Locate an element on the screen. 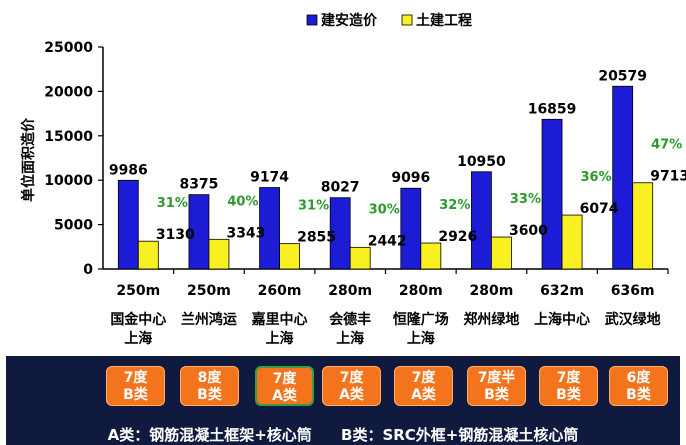 Image resolution: width=686 pixels, height=445 pixels. bar-value-label: 9096 is located at coordinates (410, 178).